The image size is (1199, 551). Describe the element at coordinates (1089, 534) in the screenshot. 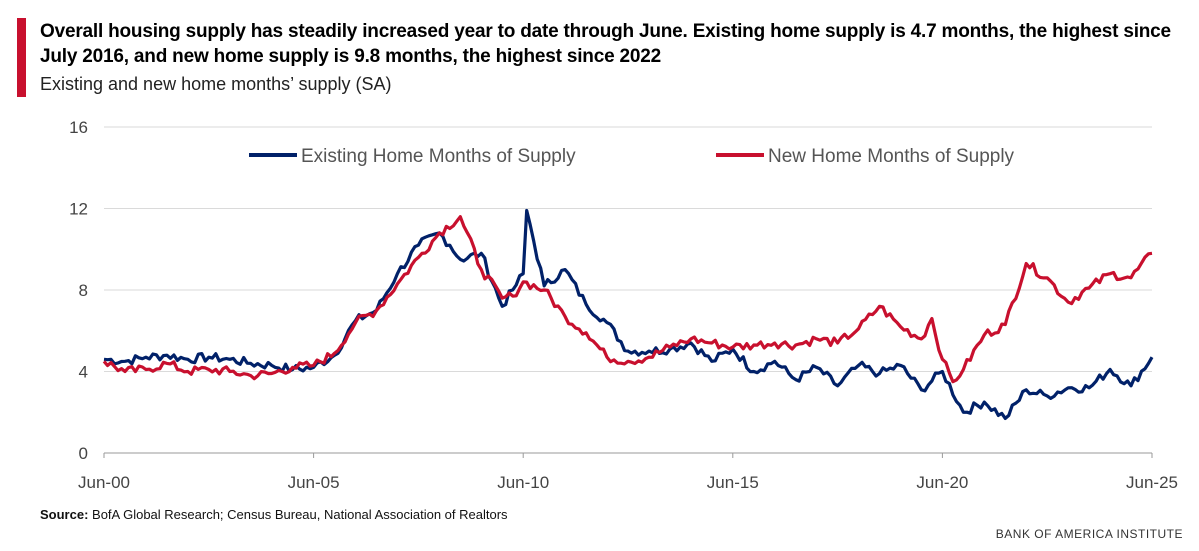

I see `brand-label: BANK OF AMERICA INSTITUTE` at that location.